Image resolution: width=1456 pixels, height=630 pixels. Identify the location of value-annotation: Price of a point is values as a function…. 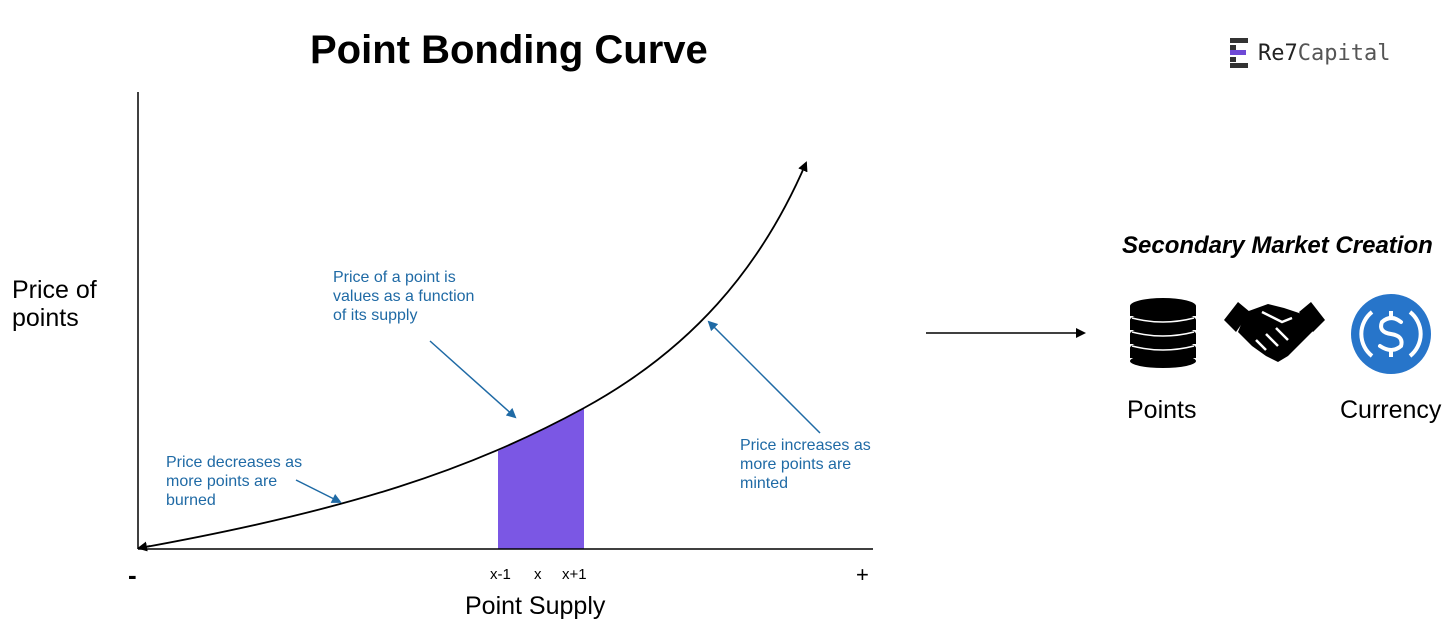
(404, 296).